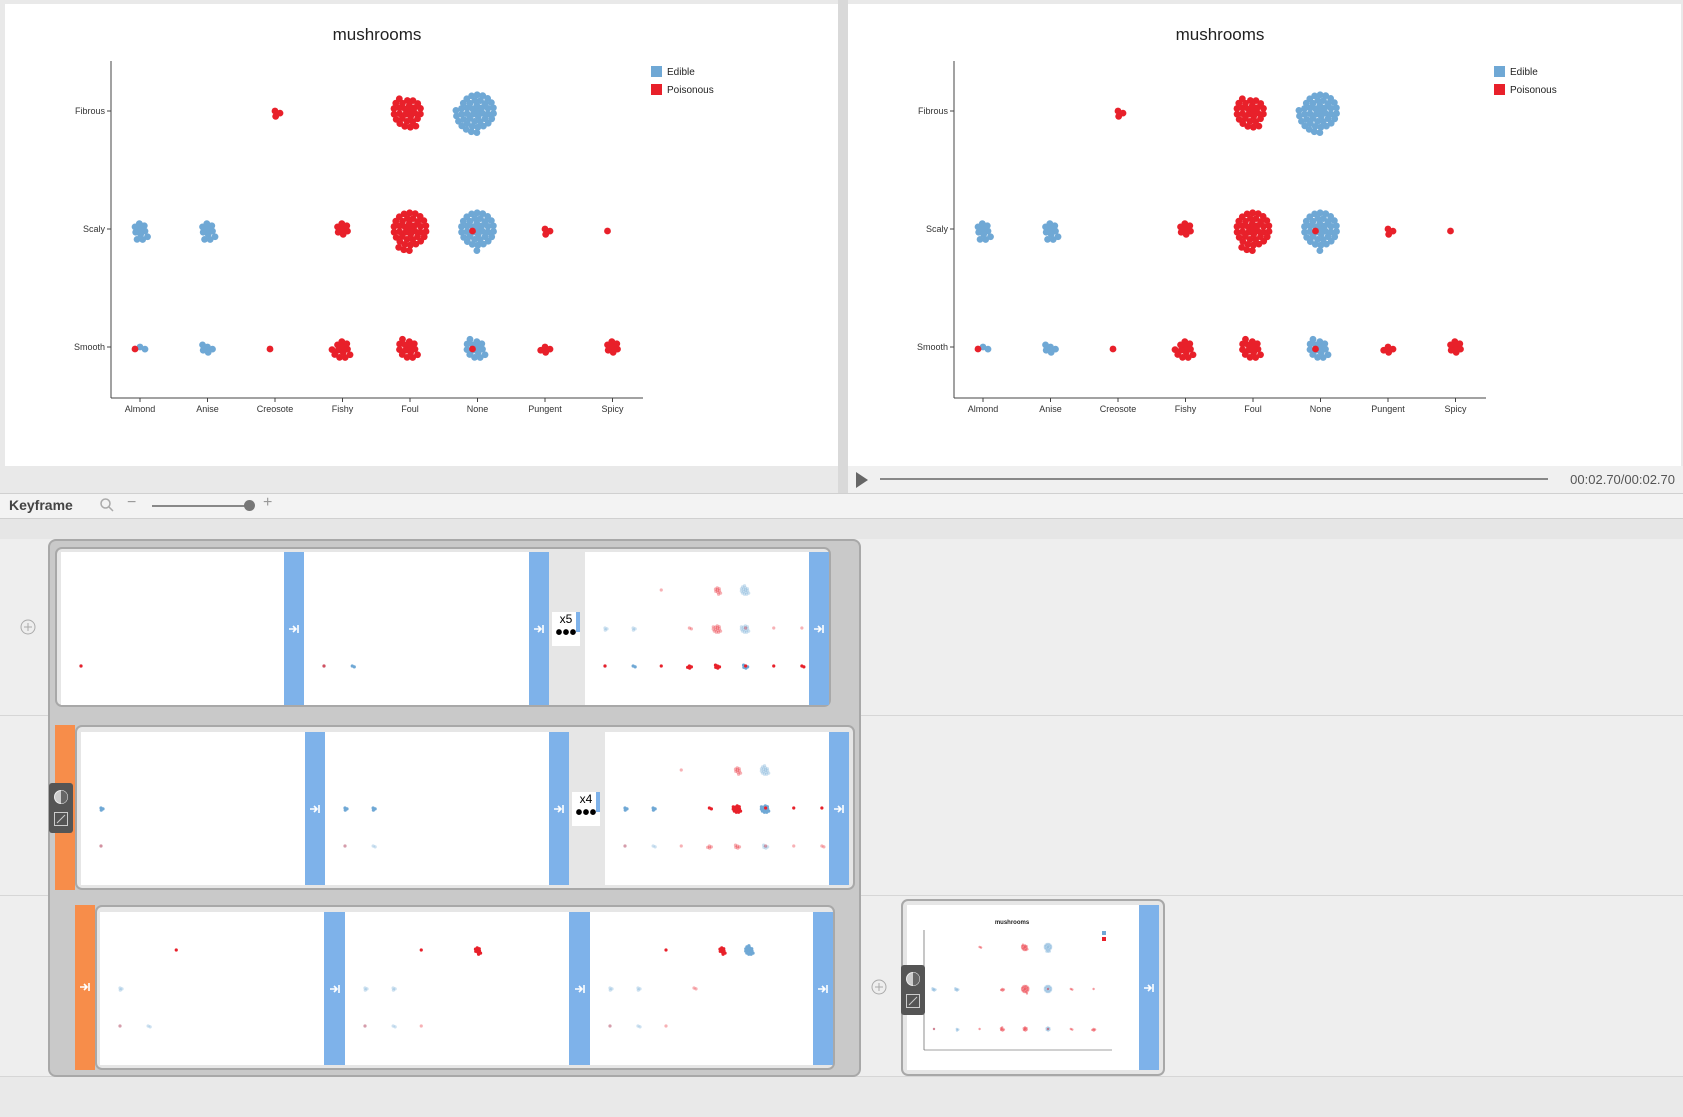 This screenshot has width=1683, height=1117. I want to click on minus-icon: −, so click(132, 502).